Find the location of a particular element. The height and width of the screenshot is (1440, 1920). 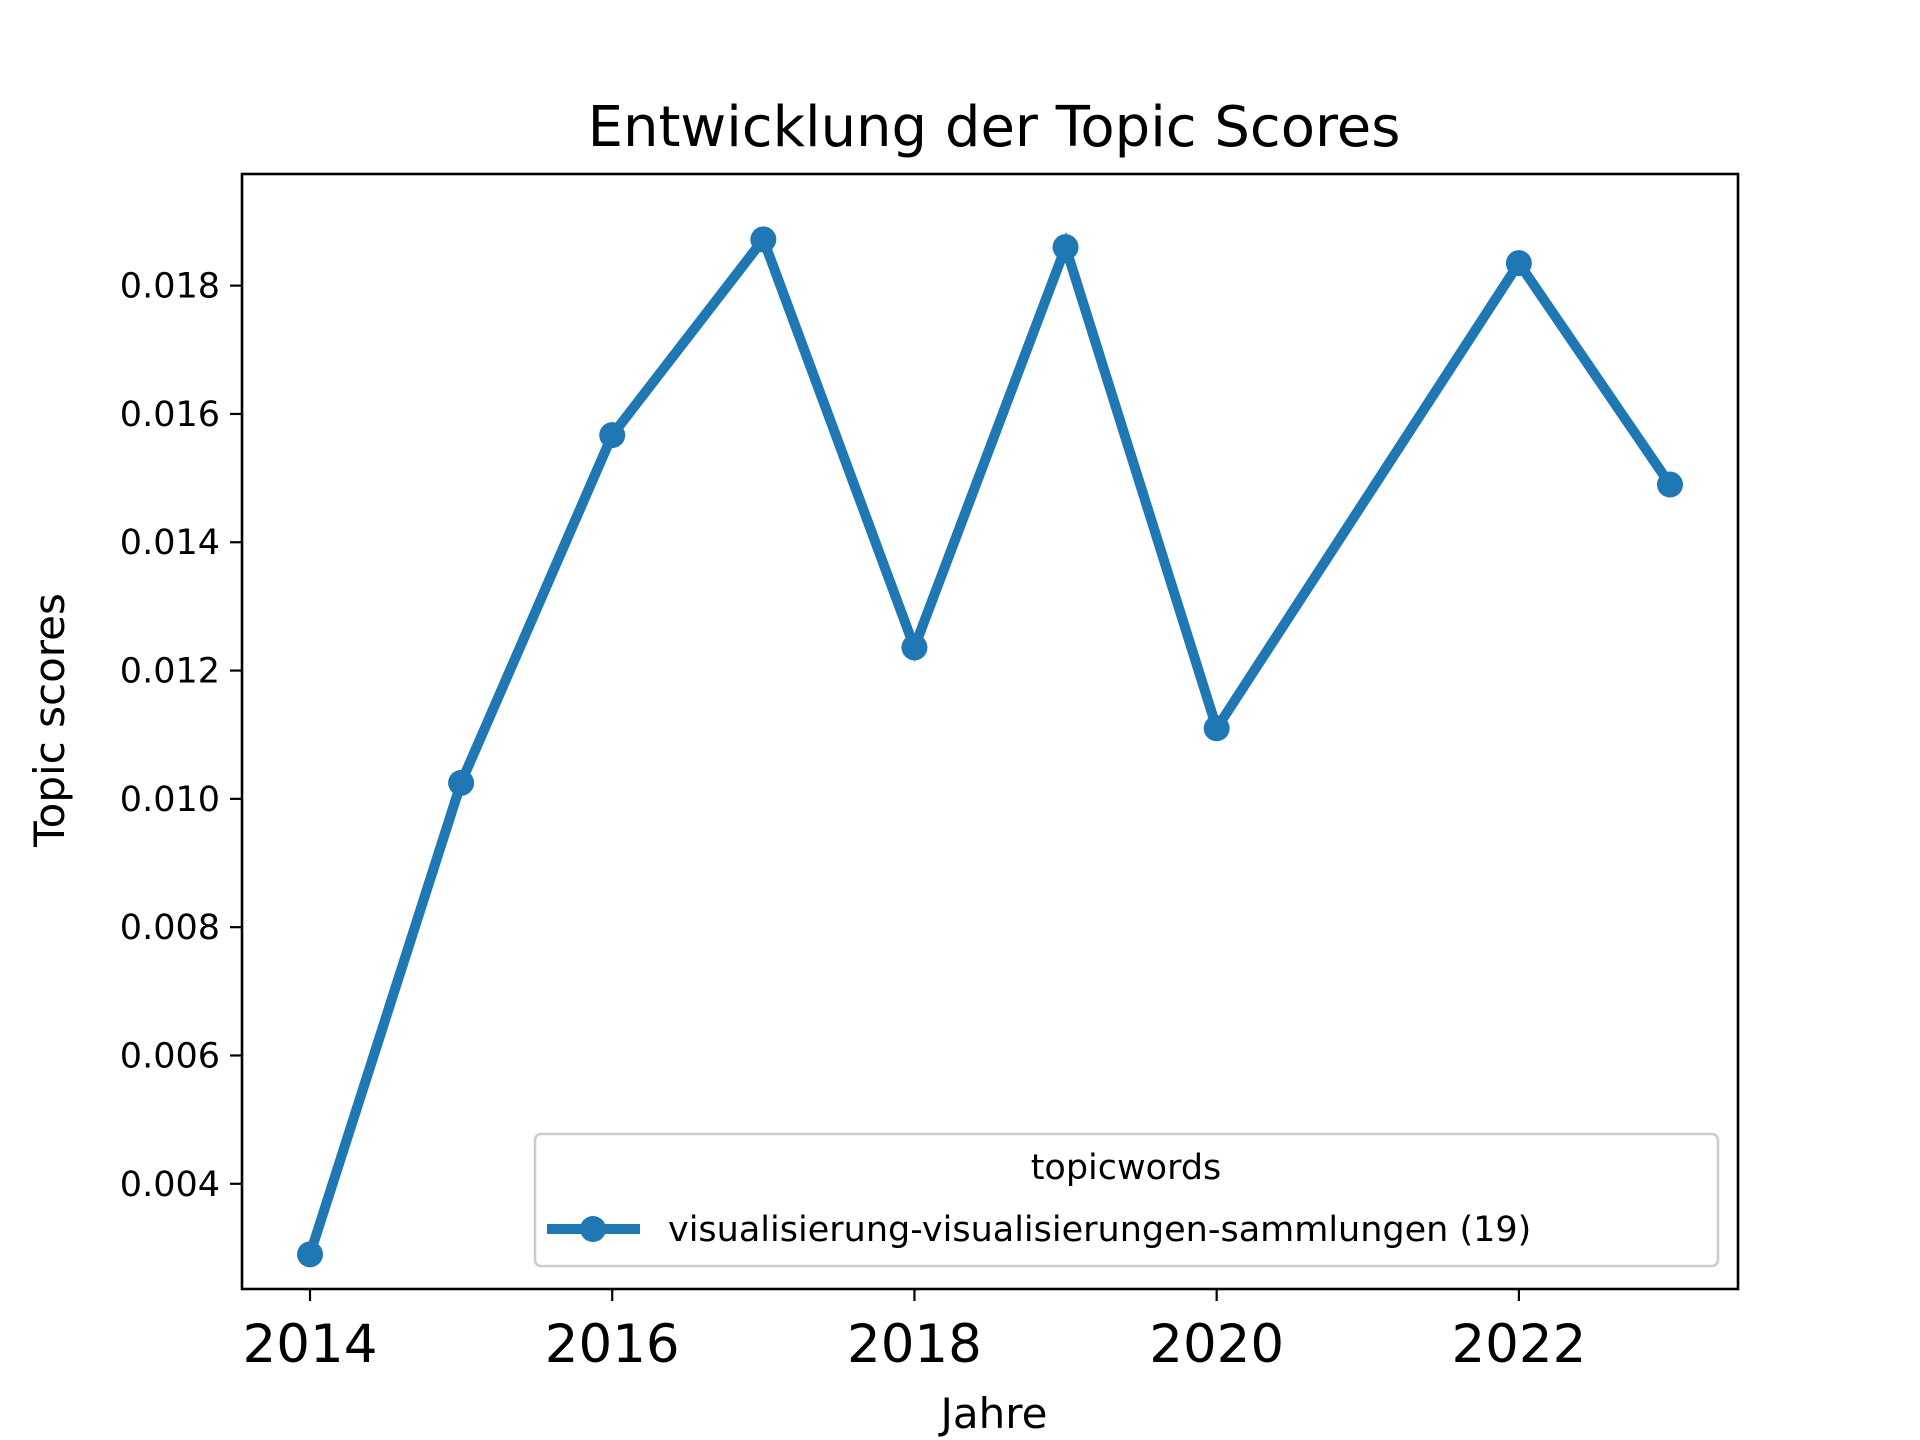

y-tick-label: 0.006 is located at coordinates (170, 1056).